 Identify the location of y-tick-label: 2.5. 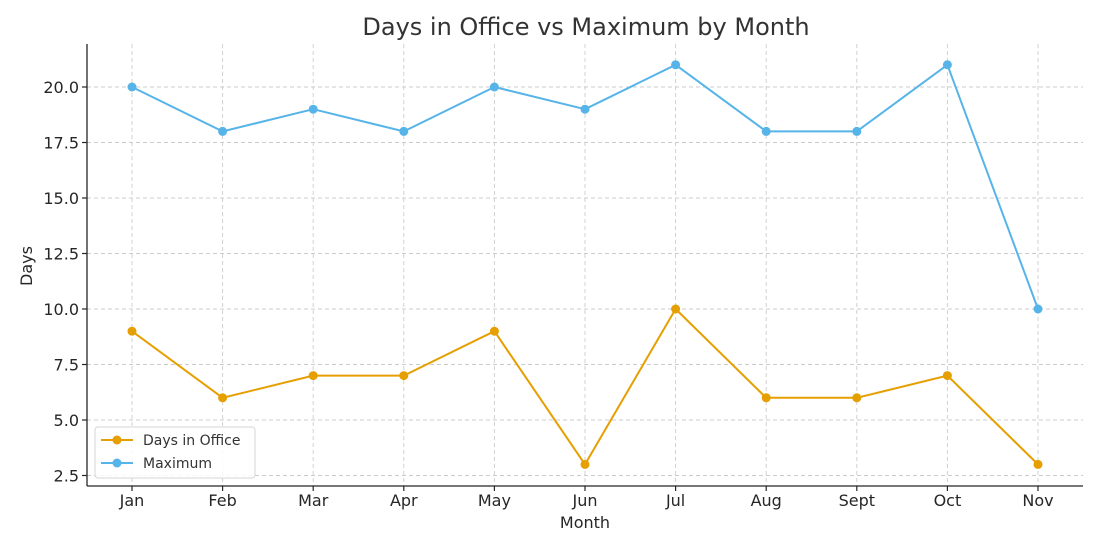
(66, 476).